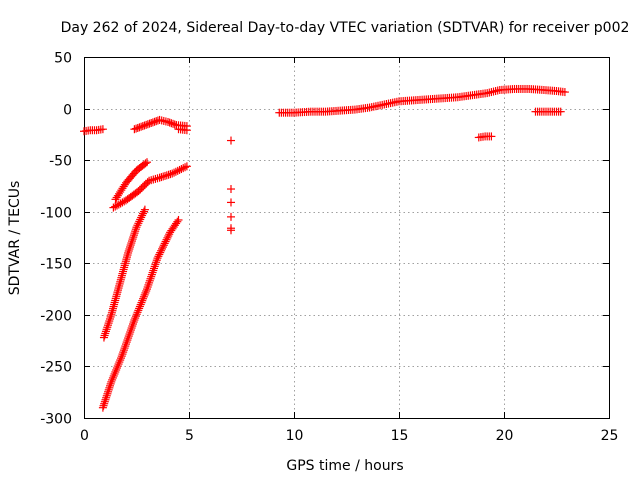 Image resolution: width=640 pixels, height=485 pixels. Describe the element at coordinates (67, 111) in the screenshot. I see `y-tick-label: 0` at that location.